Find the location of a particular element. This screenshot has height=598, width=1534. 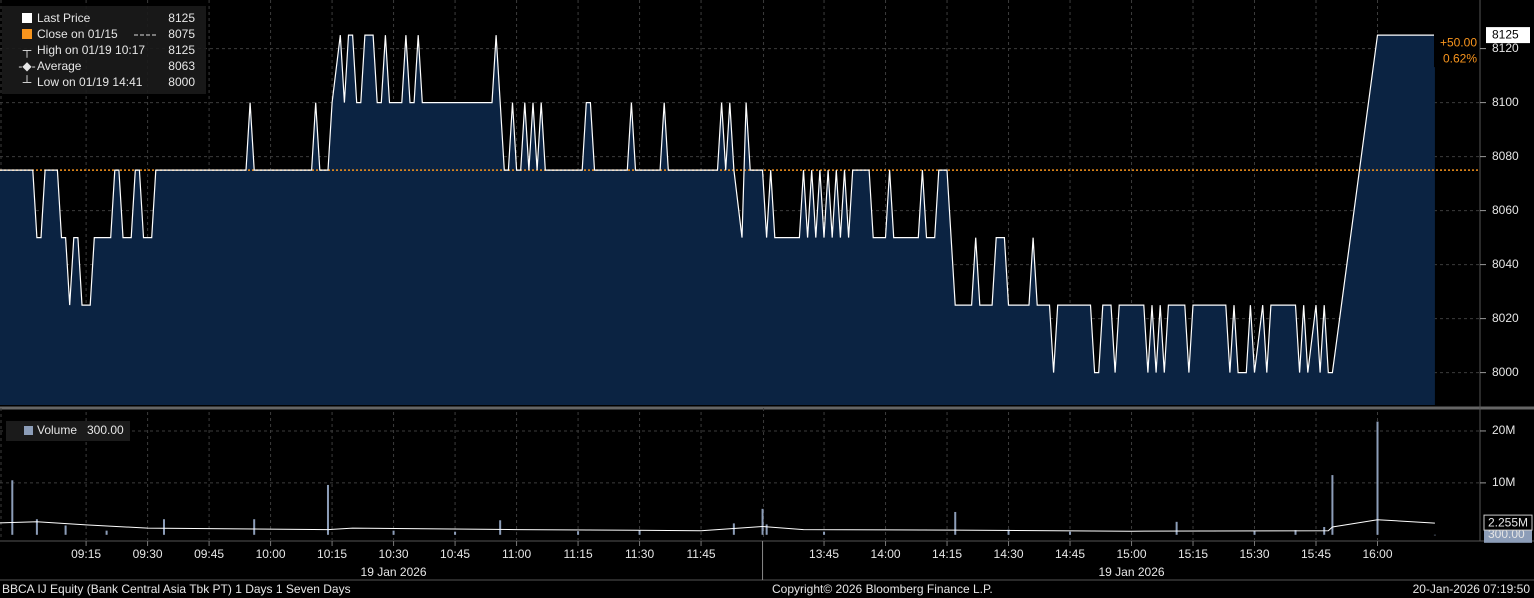

x-tick-label: 10:15 is located at coordinates (332, 554).